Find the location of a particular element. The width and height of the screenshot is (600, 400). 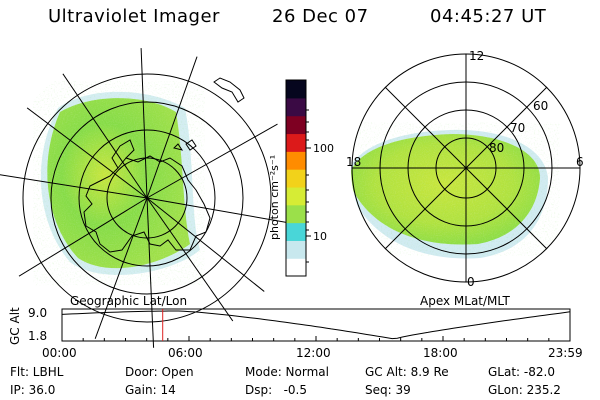

door-readout: Door: Open is located at coordinates (159, 372).